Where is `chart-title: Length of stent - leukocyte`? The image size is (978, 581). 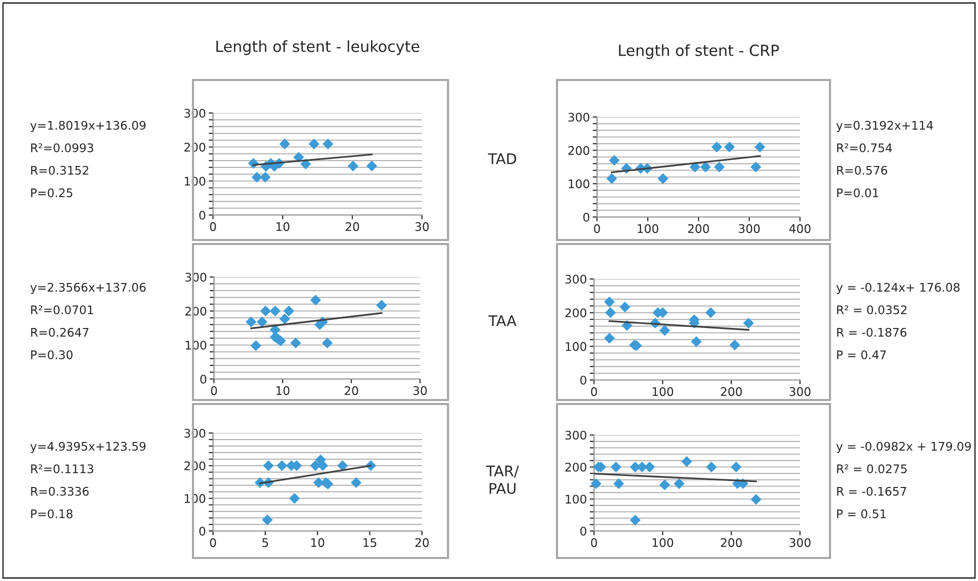
chart-title: Length of stent - leukocyte is located at coordinates (318, 48).